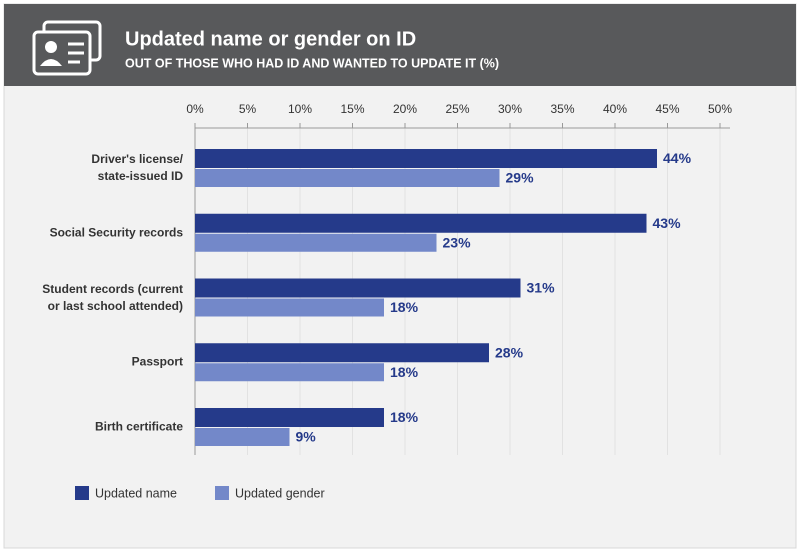 The width and height of the screenshot is (800, 552). What do you see at coordinates (520, 178) in the screenshot?
I see `value-label: 29%` at bounding box center [520, 178].